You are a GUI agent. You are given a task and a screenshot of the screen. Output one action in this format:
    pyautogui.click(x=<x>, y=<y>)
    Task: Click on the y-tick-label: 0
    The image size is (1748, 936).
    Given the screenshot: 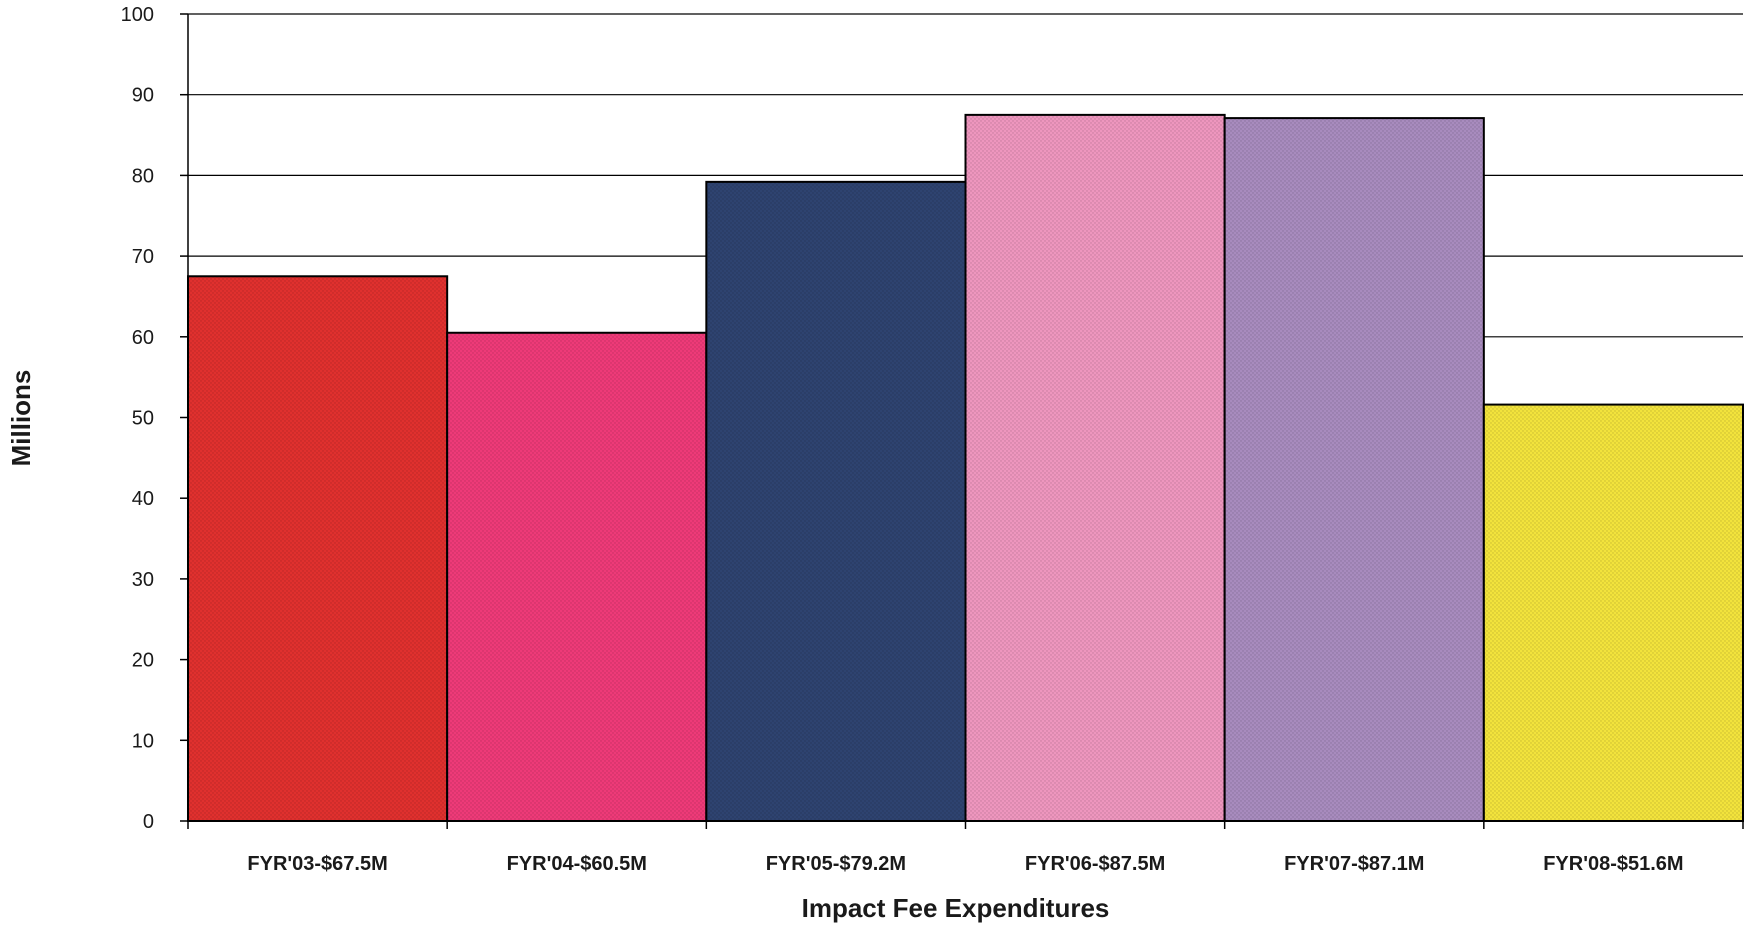 What is the action you would take?
    pyautogui.click(x=148, y=822)
    